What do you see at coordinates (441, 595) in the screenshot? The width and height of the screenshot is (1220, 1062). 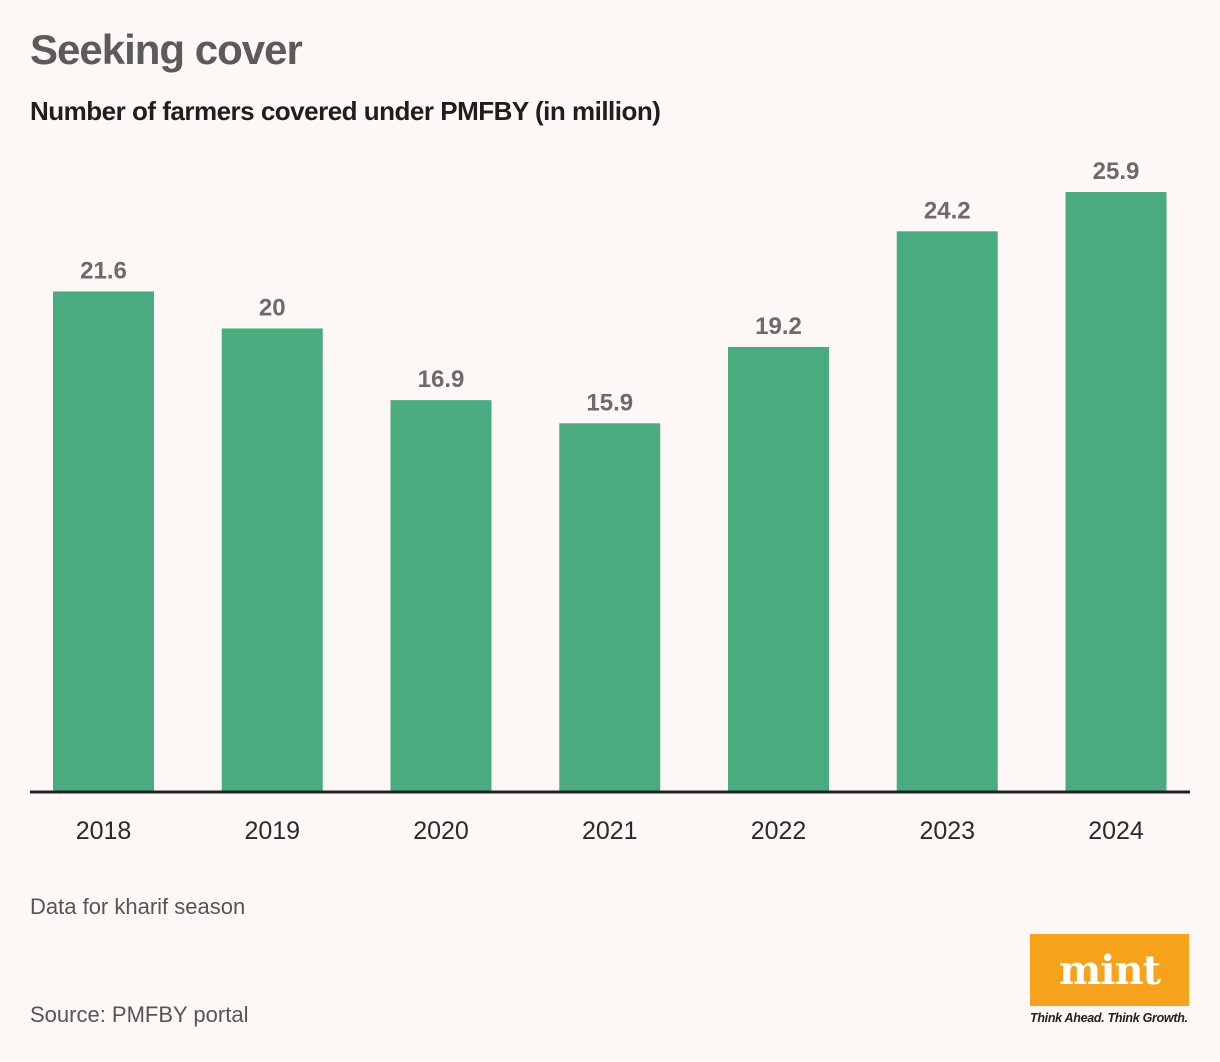 I see `bar-2020` at bounding box center [441, 595].